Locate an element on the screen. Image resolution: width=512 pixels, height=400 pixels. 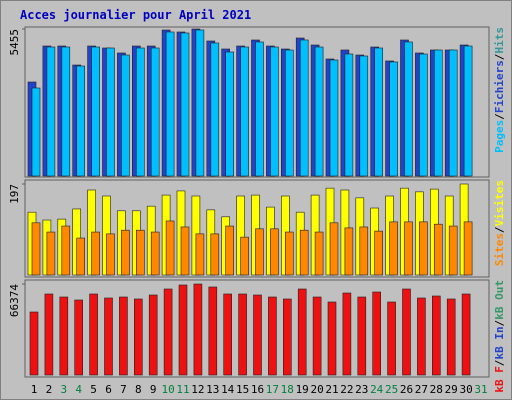
x-tick-label: 17 is located at coordinates (272, 389).